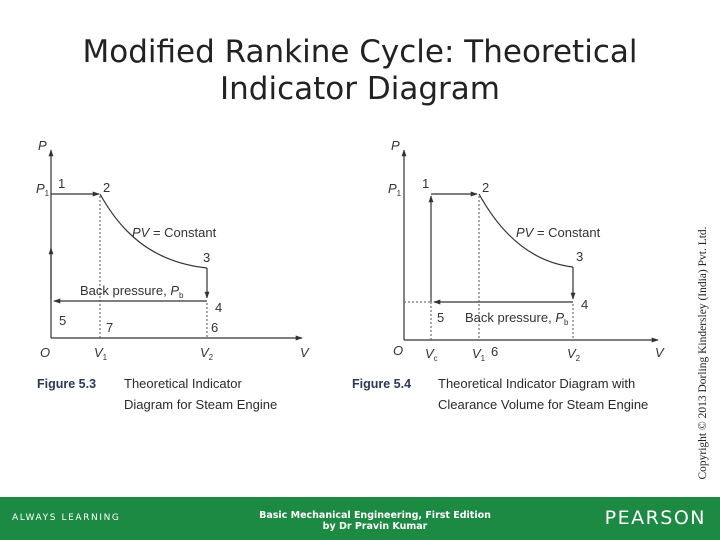 The height and width of the screenshot is (540, 720). I want to click on v2-label-left: V2, so click(207, 353).